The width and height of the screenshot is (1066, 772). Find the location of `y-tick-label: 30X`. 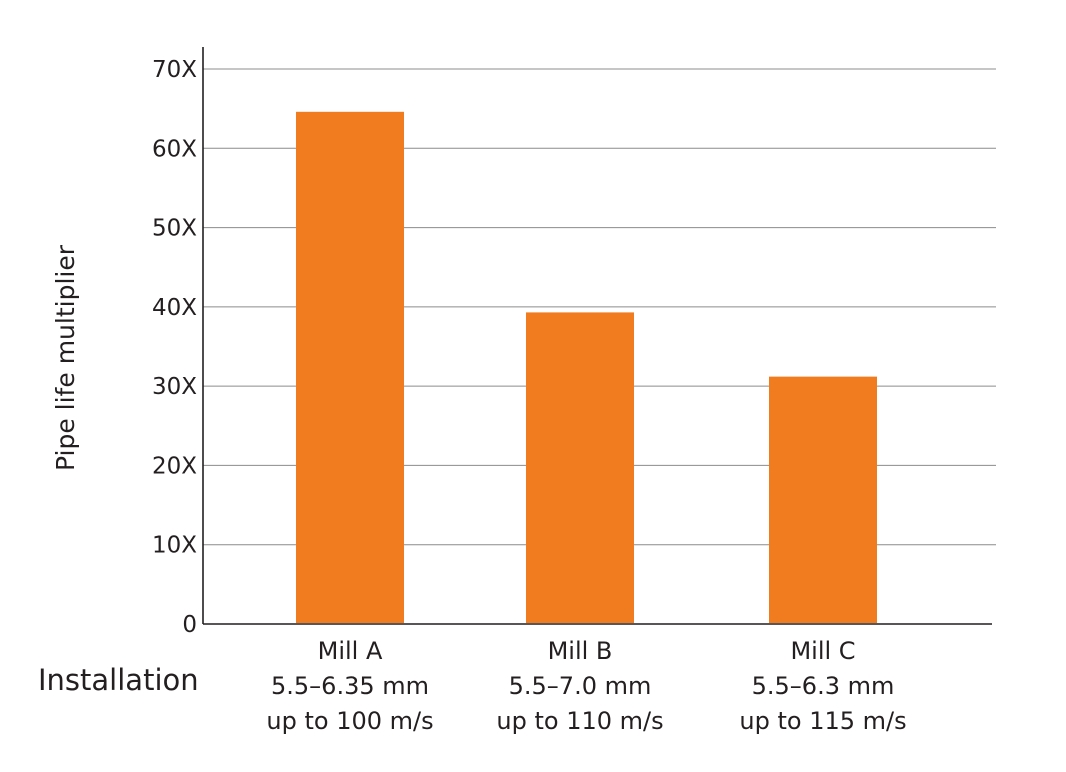

y-tick-label: 30X is located at coordinates (174, 387).